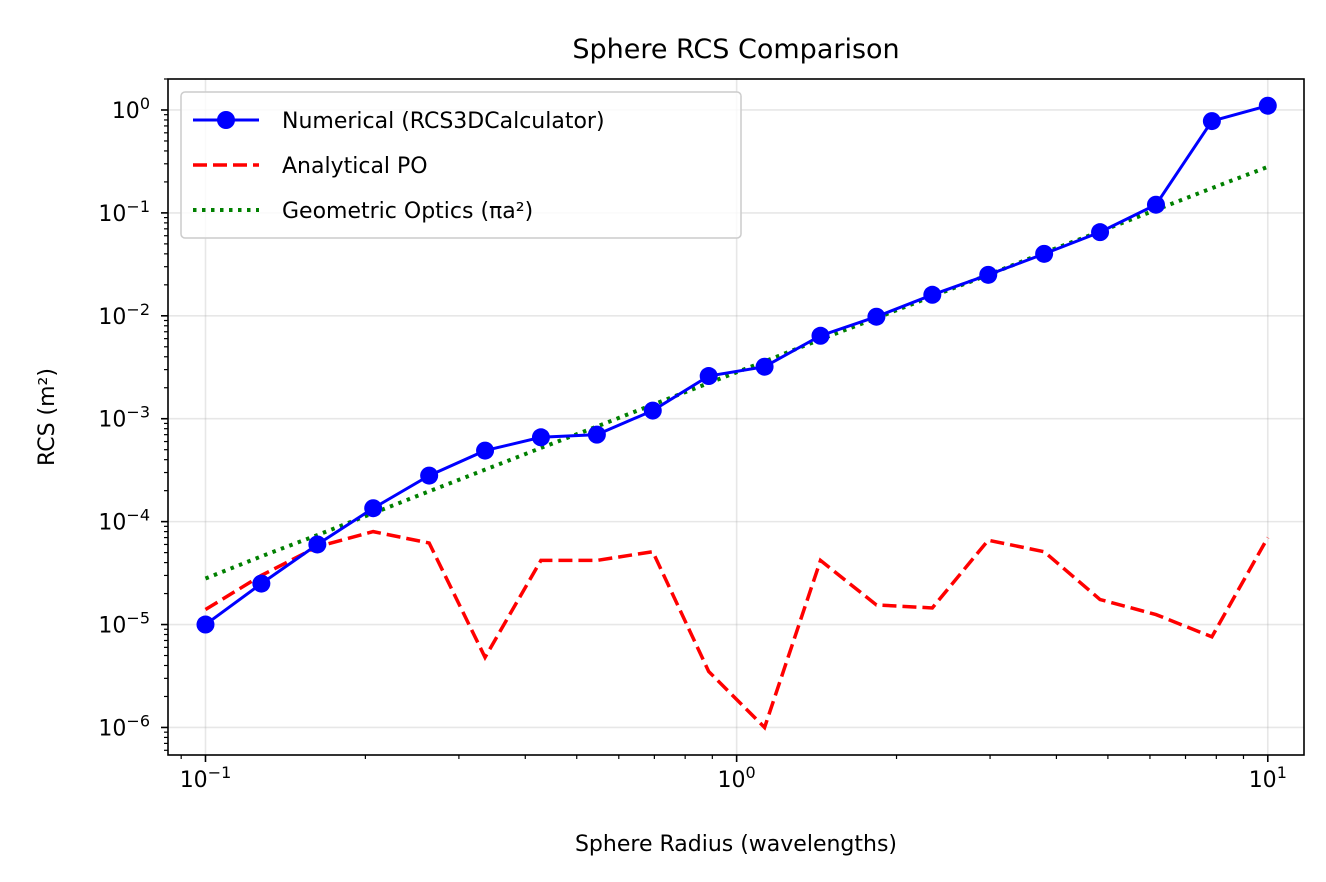 The width and height of the screenshot is (1326, 882). Describe the element at coordinates (124, 212) in the screenshot. I see `y-tick-label: 10⁻¹` at that location.